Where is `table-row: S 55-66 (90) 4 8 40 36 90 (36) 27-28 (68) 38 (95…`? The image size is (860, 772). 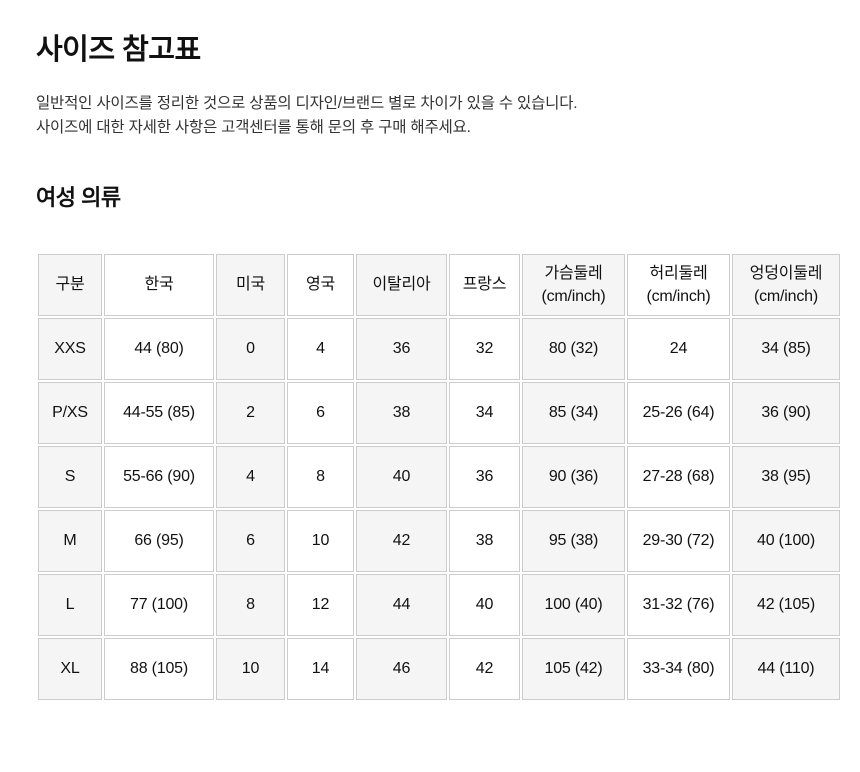 table-row: S 55-66 (90) 4 8 40 36 90 (36) 27-28 (68) 38 (95… is located at coordinates (439, 476).